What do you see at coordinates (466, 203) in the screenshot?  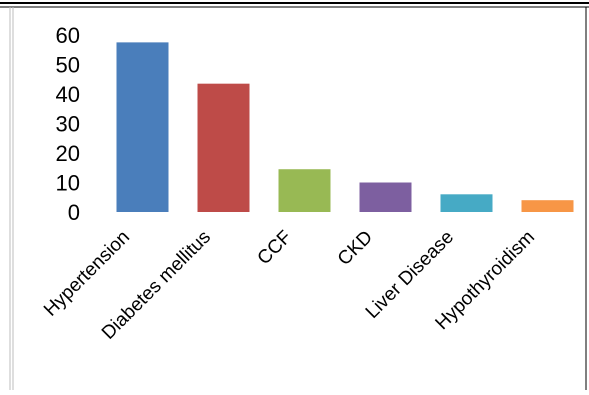 I see `bar-liver-disease` at bounding box center [466, 203].